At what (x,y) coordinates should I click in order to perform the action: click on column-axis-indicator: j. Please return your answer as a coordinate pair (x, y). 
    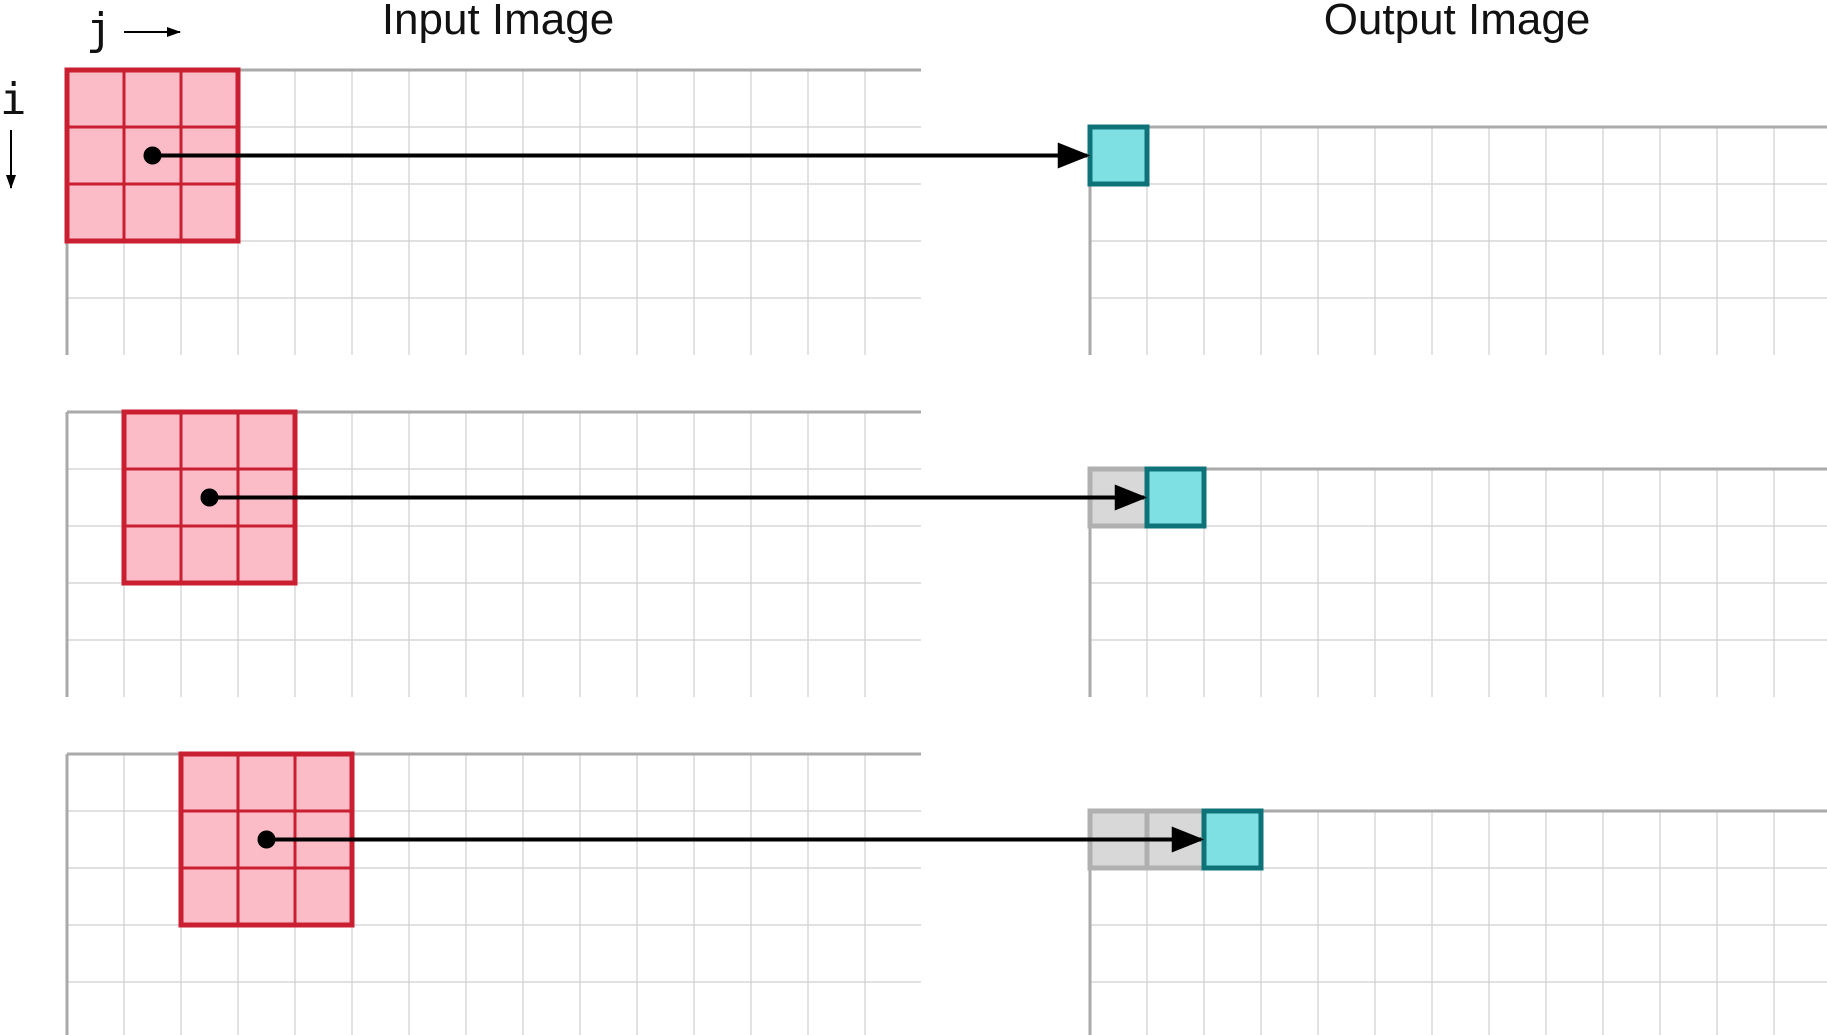
    Looking at the image, I should click on (133, 29).